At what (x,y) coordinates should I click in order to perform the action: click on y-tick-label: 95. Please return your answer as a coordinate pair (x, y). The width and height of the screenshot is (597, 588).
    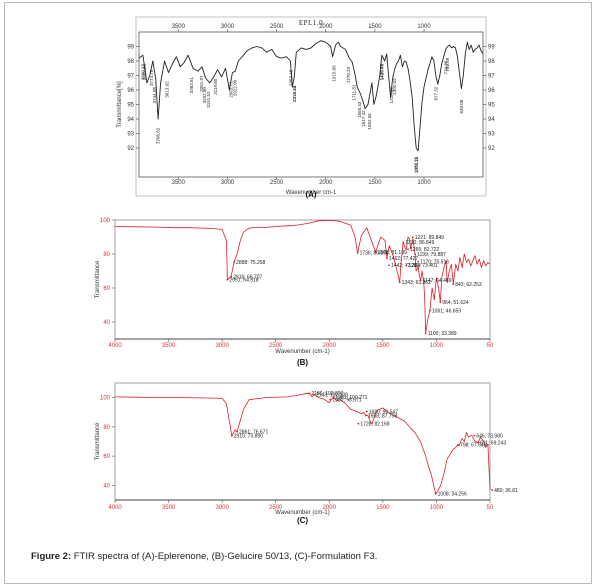
    Looking at the image, I should click on (130, 106).